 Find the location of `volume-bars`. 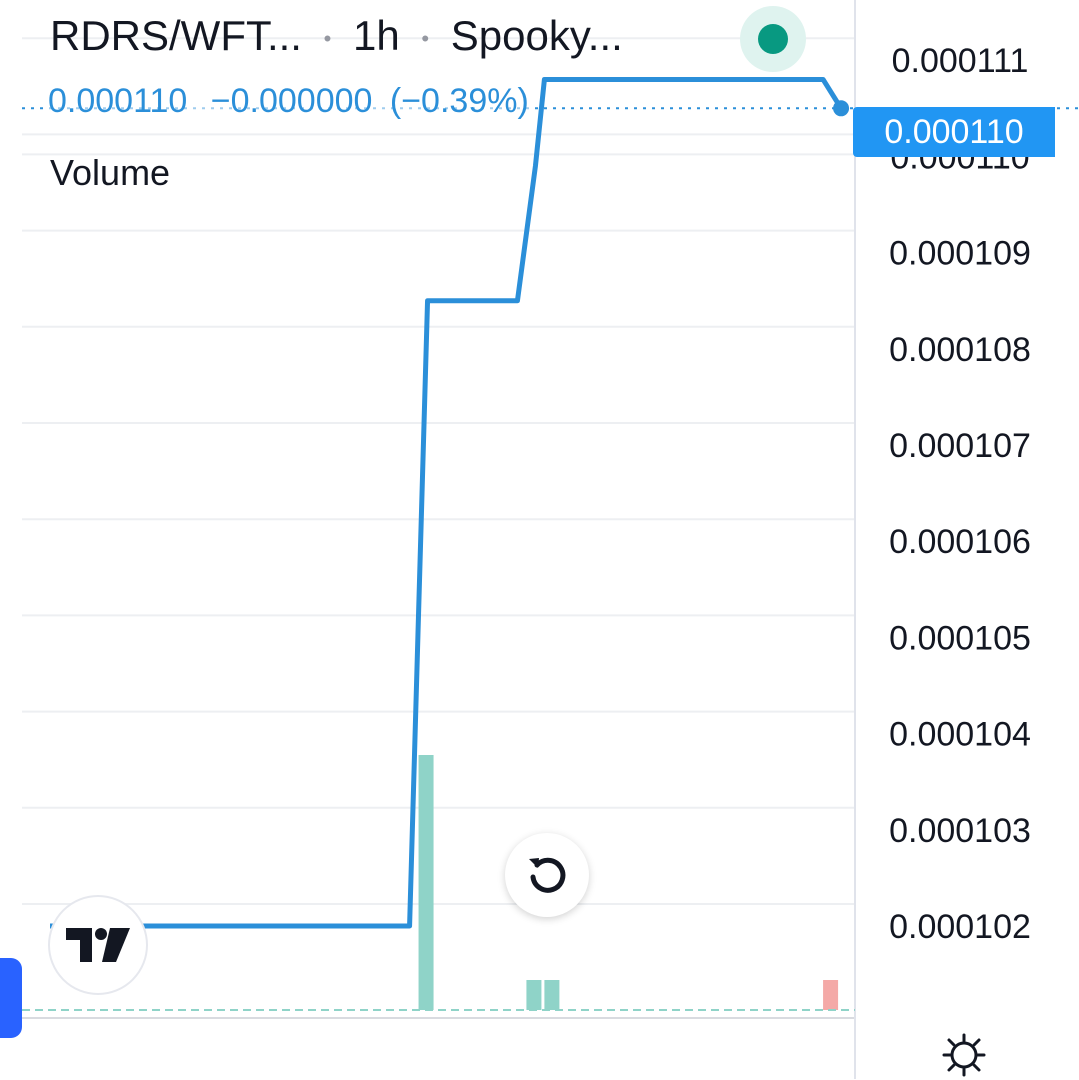

volume-bars is located at coordinates (628, 882).